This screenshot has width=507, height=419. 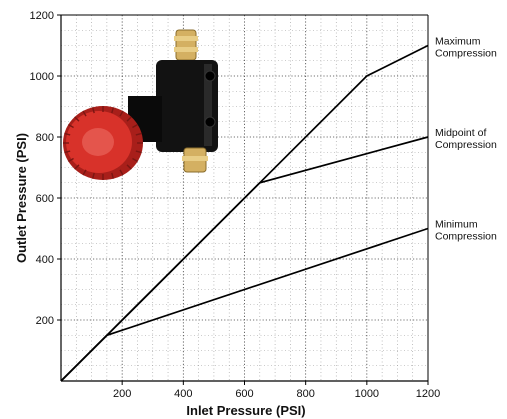 I want to click on series-label-2: Compression, so click(x=466, y=145).